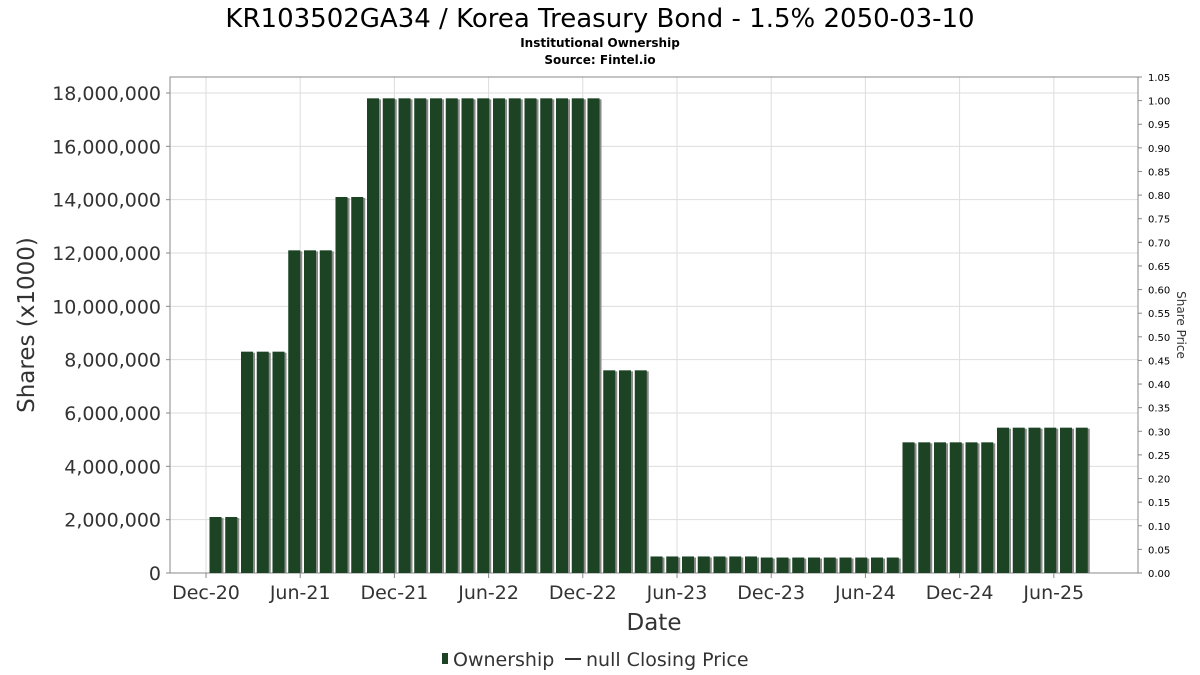 The width and height of the screenshot is (1200, 675). Describe the element at coordinates (865, 593) in the screenshot. I see `x-tick-label: Jun-24` at that location.